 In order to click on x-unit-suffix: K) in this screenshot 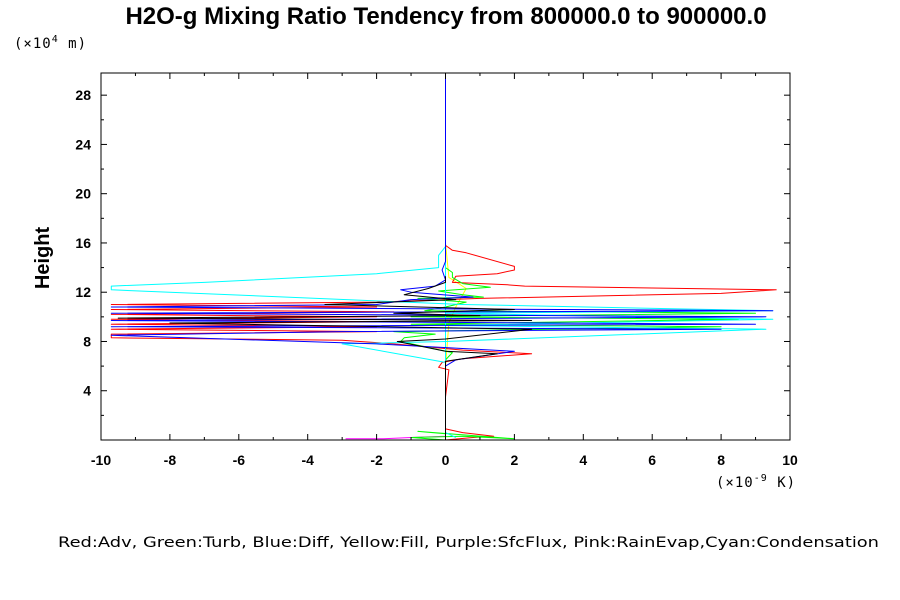, I will do `click(782, 483)`.